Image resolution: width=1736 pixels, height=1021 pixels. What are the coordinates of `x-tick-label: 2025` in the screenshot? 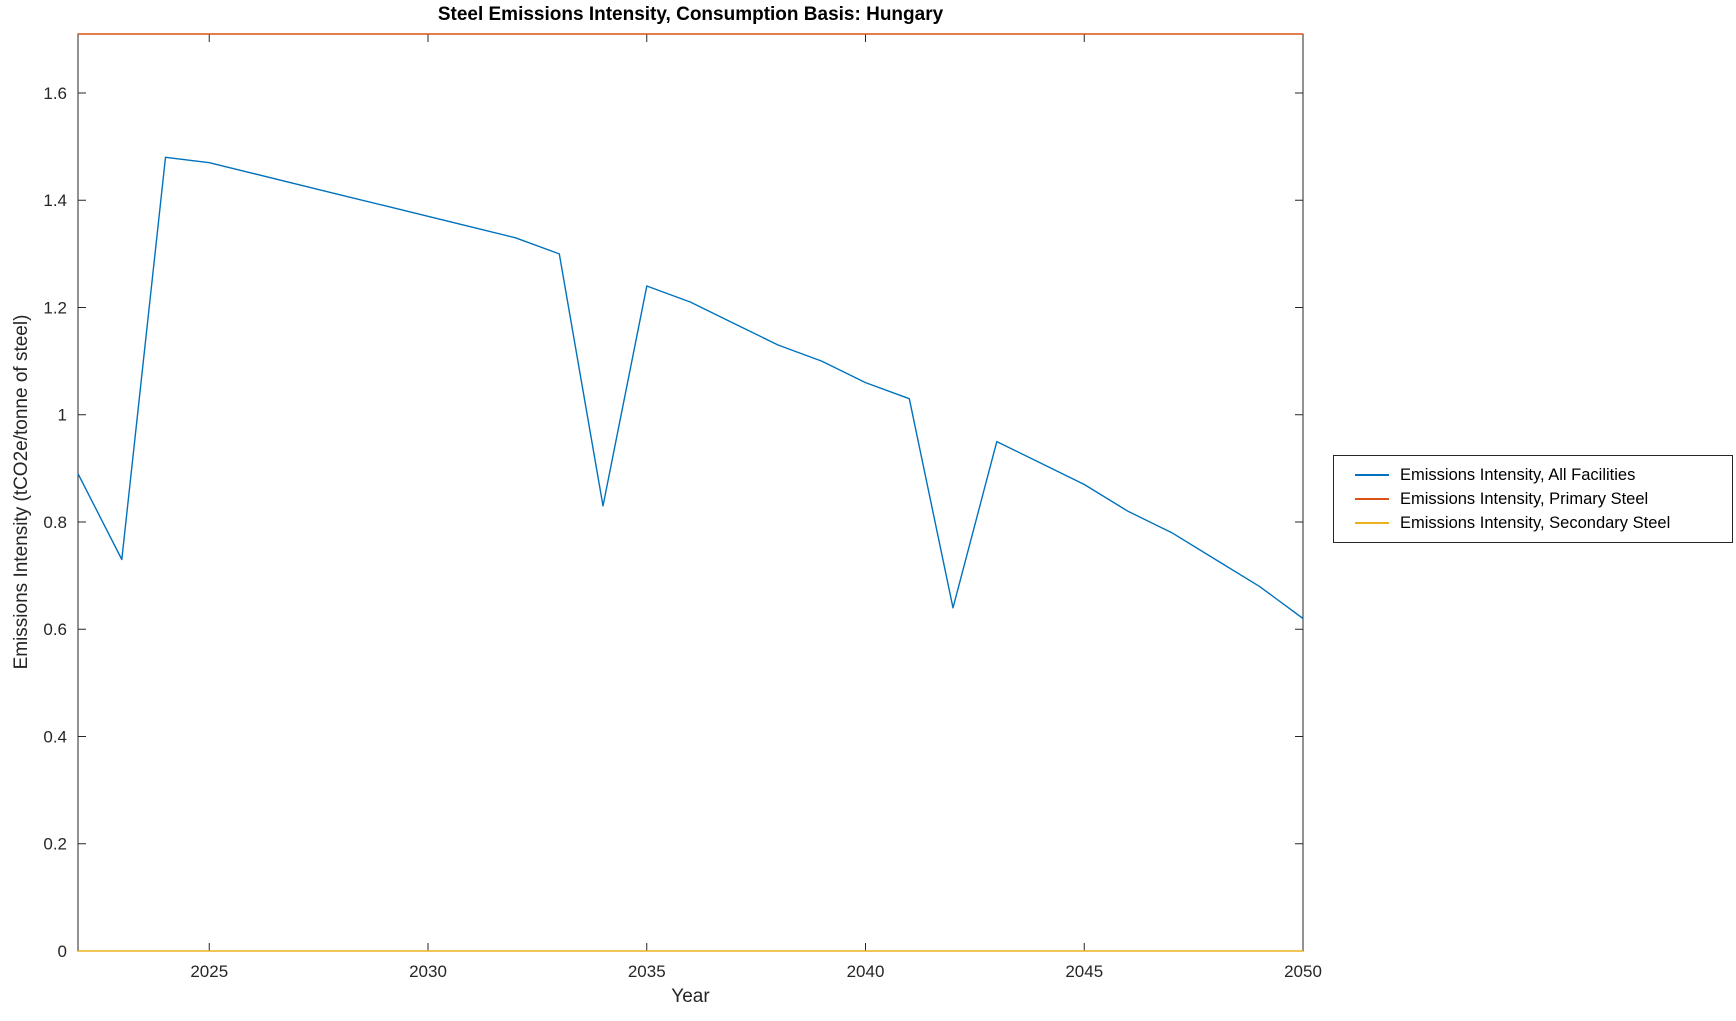 It's located at (209, 971).